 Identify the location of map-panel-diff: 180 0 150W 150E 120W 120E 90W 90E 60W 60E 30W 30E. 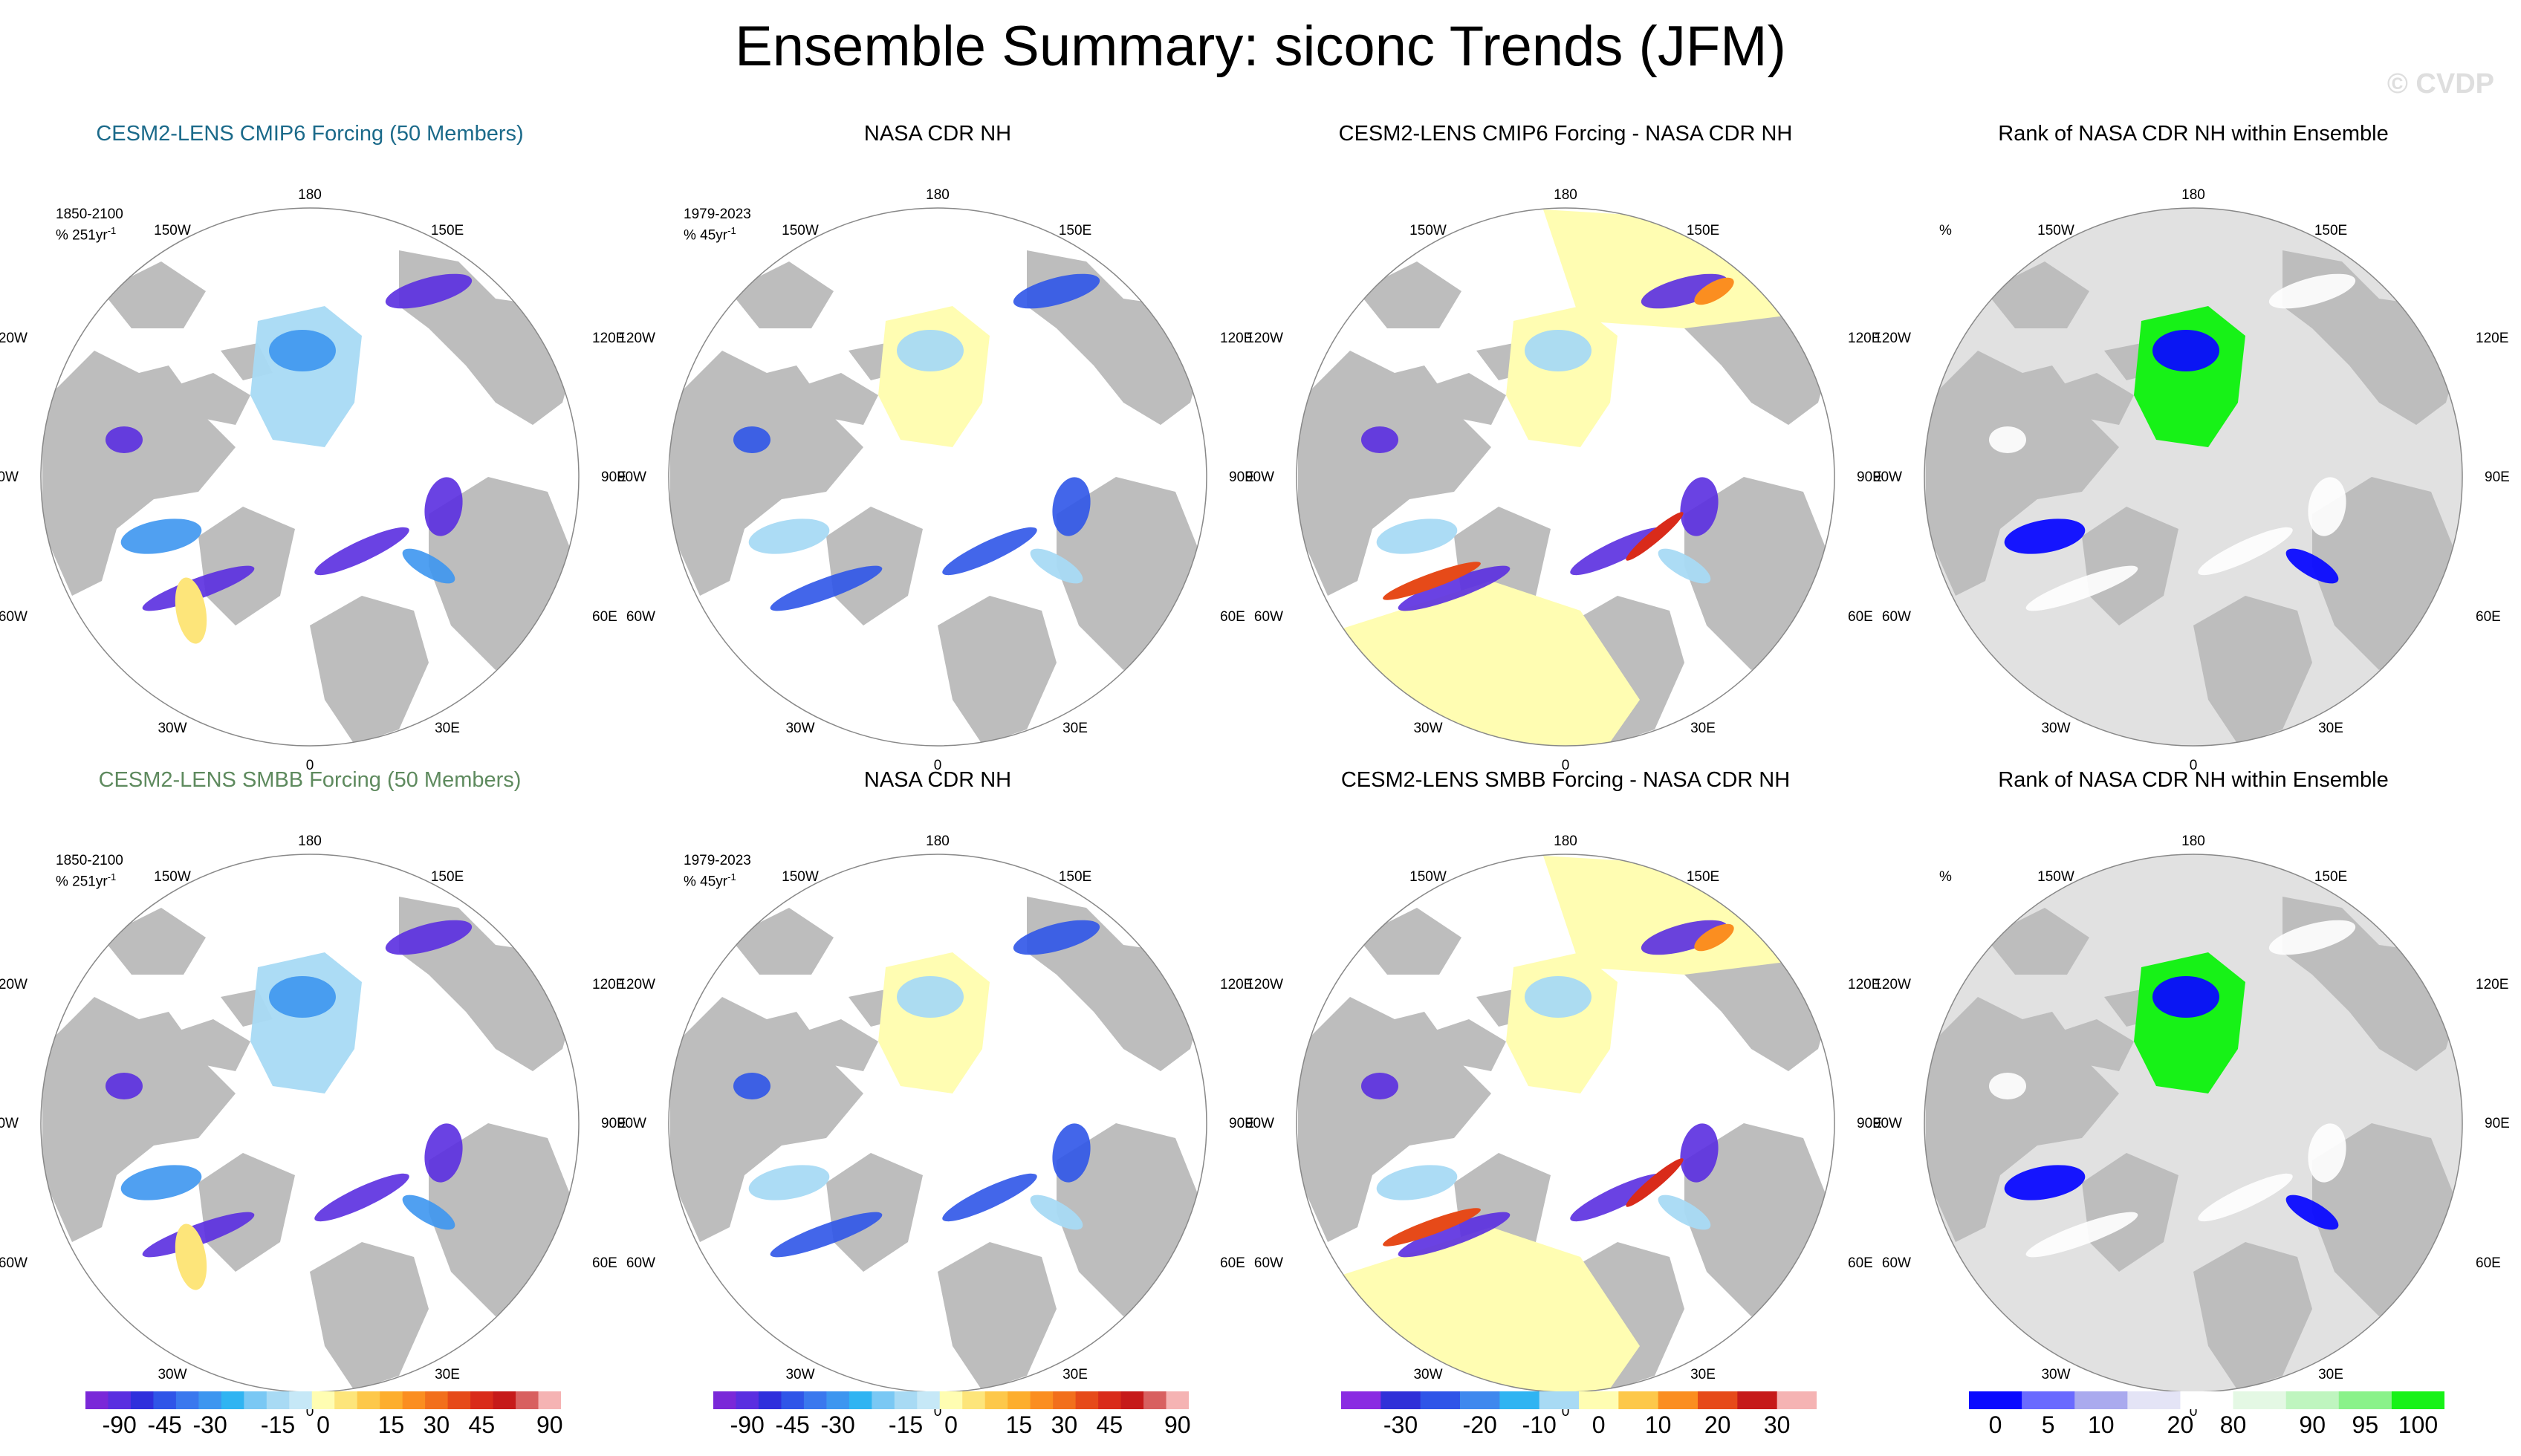
(1563, 468).